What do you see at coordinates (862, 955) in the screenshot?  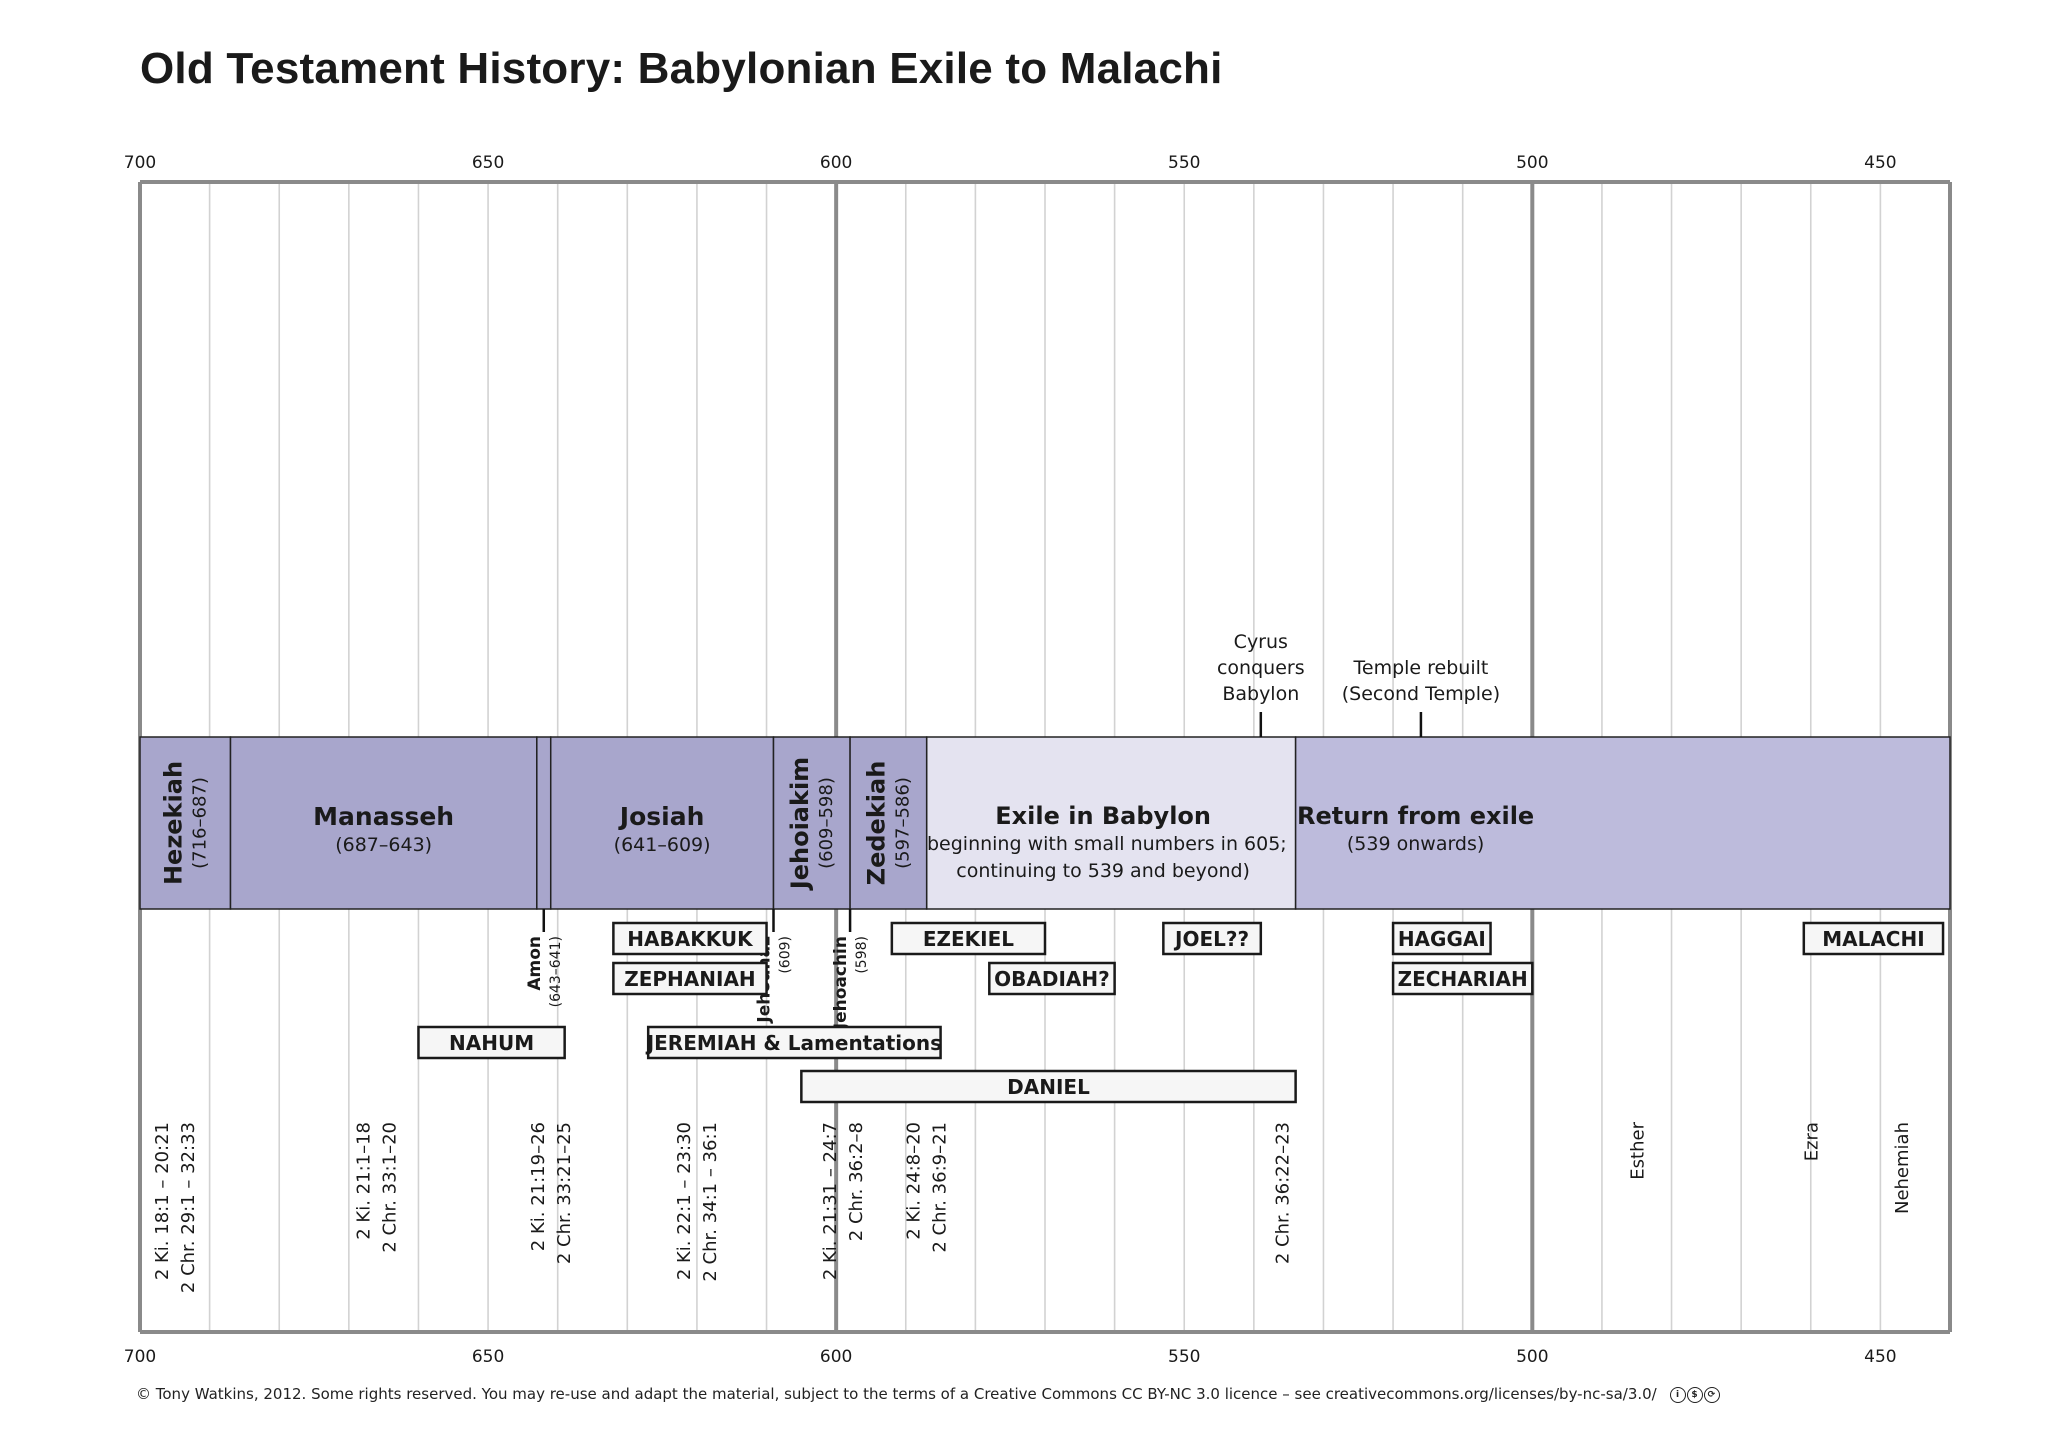 I see `short-reign-dates: (598)` at bounding box center [862, 955].